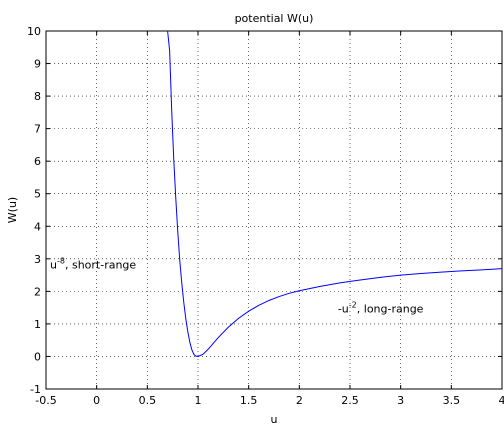 The image size is (504, 425). I want to click on y-tick-label: 9, so click(37, 64).